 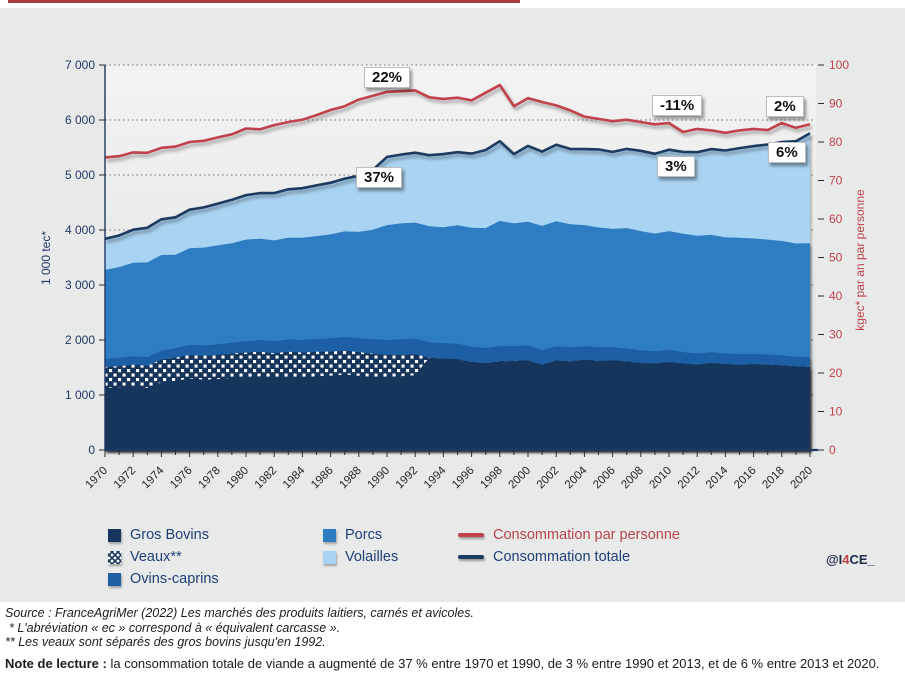 What do you see at coordinates (387, 77) in the screenshot?
I see `annotation-22pct: 22%` at bounding box center [387, 77].